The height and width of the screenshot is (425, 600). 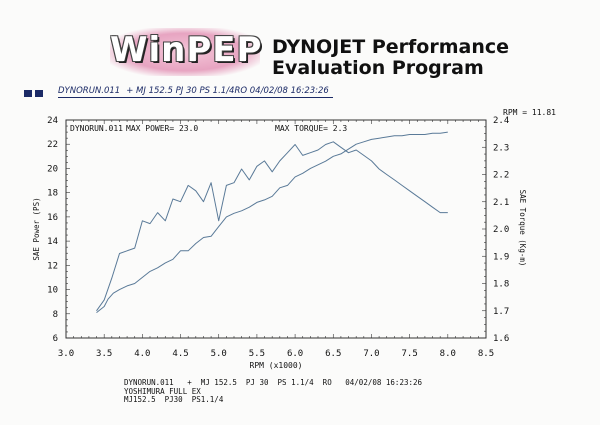 I want to click on y-tick-label: 16, so click(x=52, y=218).